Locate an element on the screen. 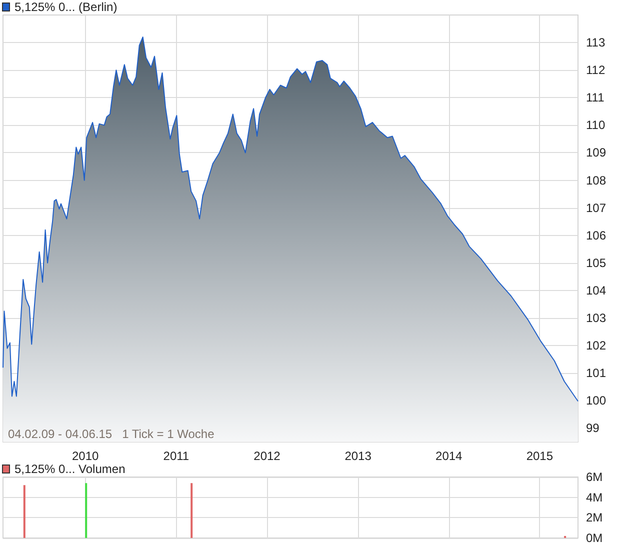  y-tick-label: 107 is located at coordinates (596, 207).